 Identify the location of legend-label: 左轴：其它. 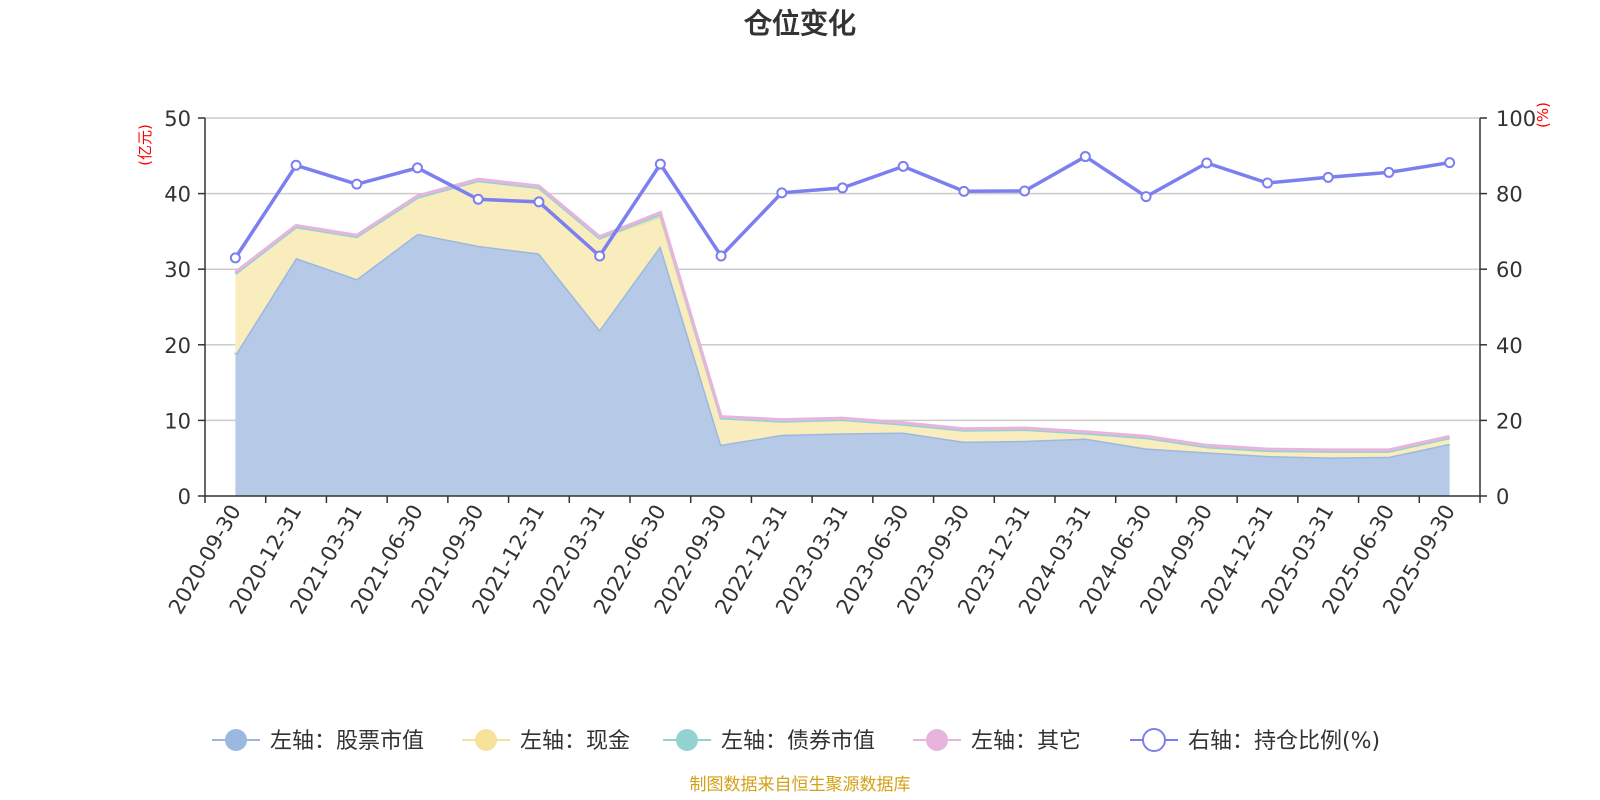
(1026, 741).